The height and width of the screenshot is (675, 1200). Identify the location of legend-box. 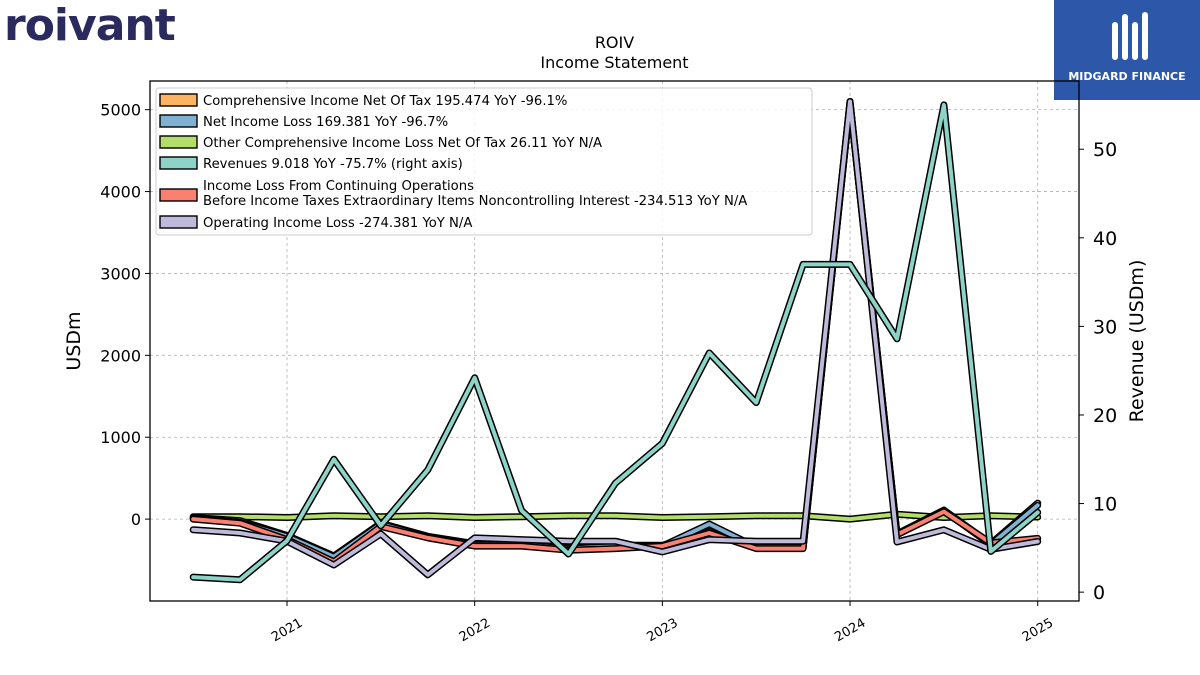
(484, 161).